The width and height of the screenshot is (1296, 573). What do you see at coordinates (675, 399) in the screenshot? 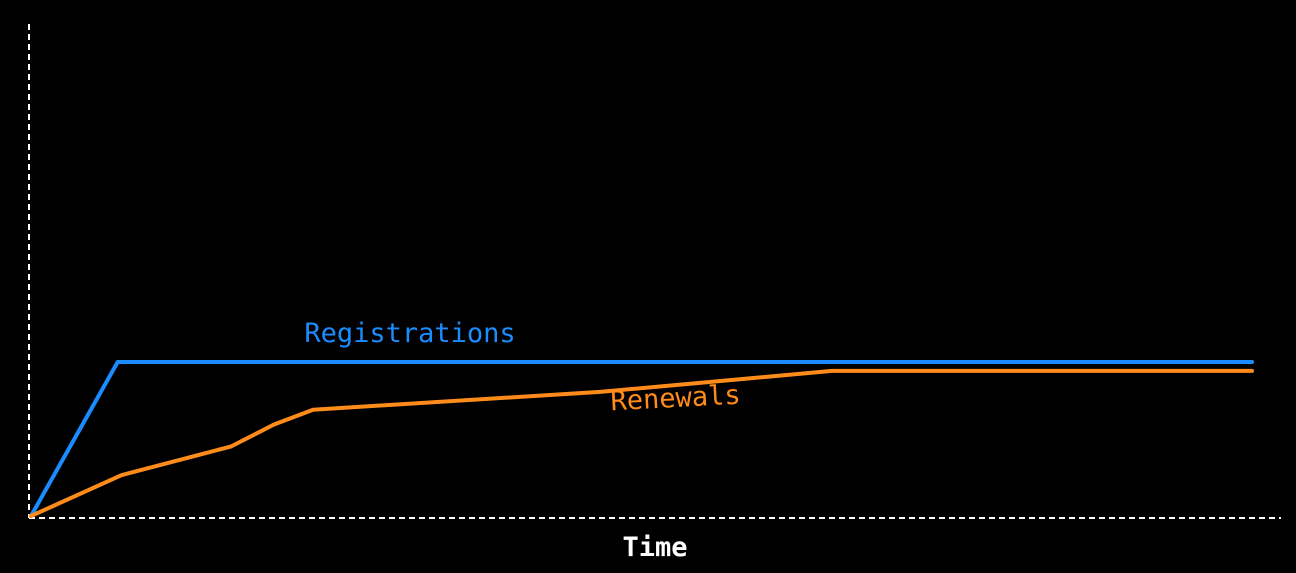
I see `series-label-renewals: Renewals` at bounding box center [675, 399].